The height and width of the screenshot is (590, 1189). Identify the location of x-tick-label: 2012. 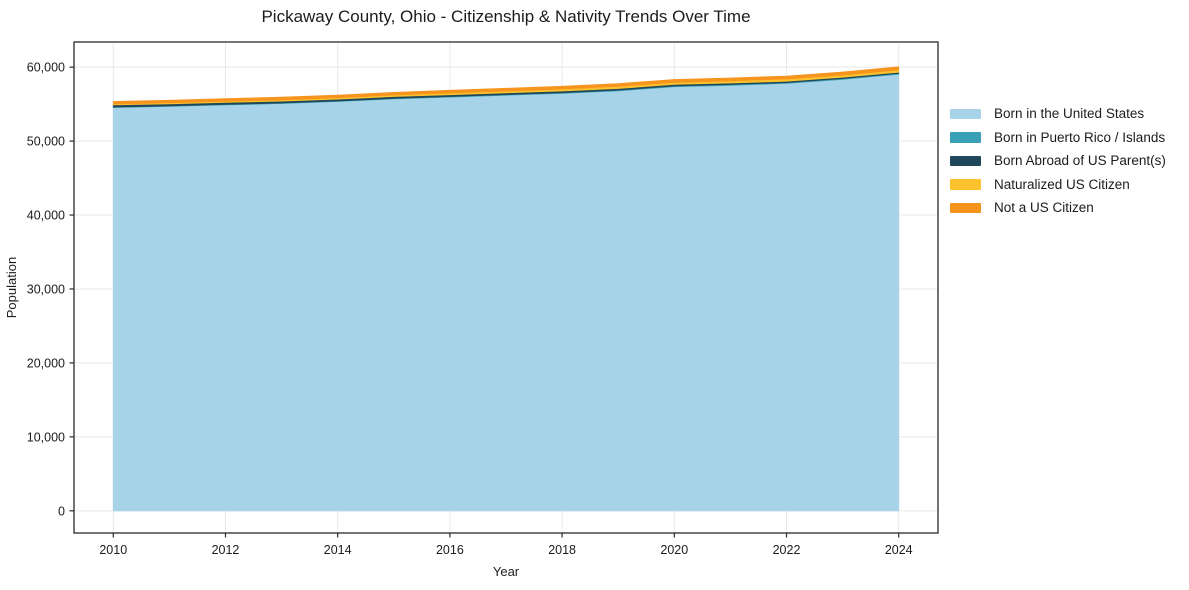
(226, 550).